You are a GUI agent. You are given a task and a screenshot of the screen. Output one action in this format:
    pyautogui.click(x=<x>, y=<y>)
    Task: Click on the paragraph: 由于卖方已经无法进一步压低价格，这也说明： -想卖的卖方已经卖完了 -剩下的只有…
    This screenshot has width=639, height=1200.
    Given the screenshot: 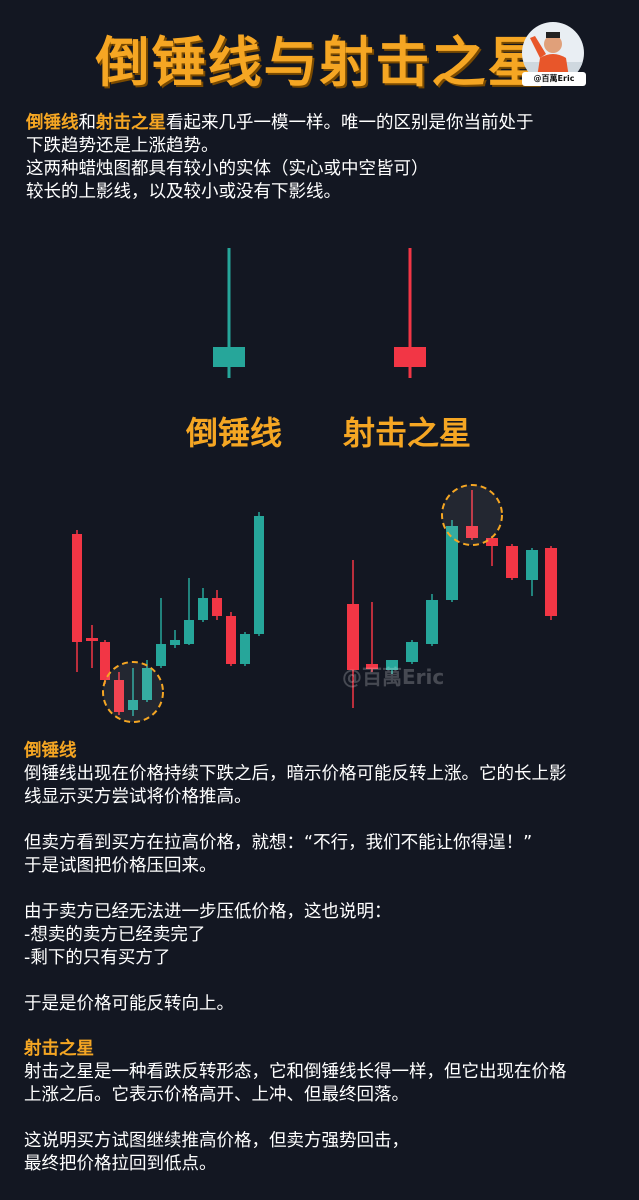 What is the action you would take?
    pyautogui.click(x=324, y=935)
    